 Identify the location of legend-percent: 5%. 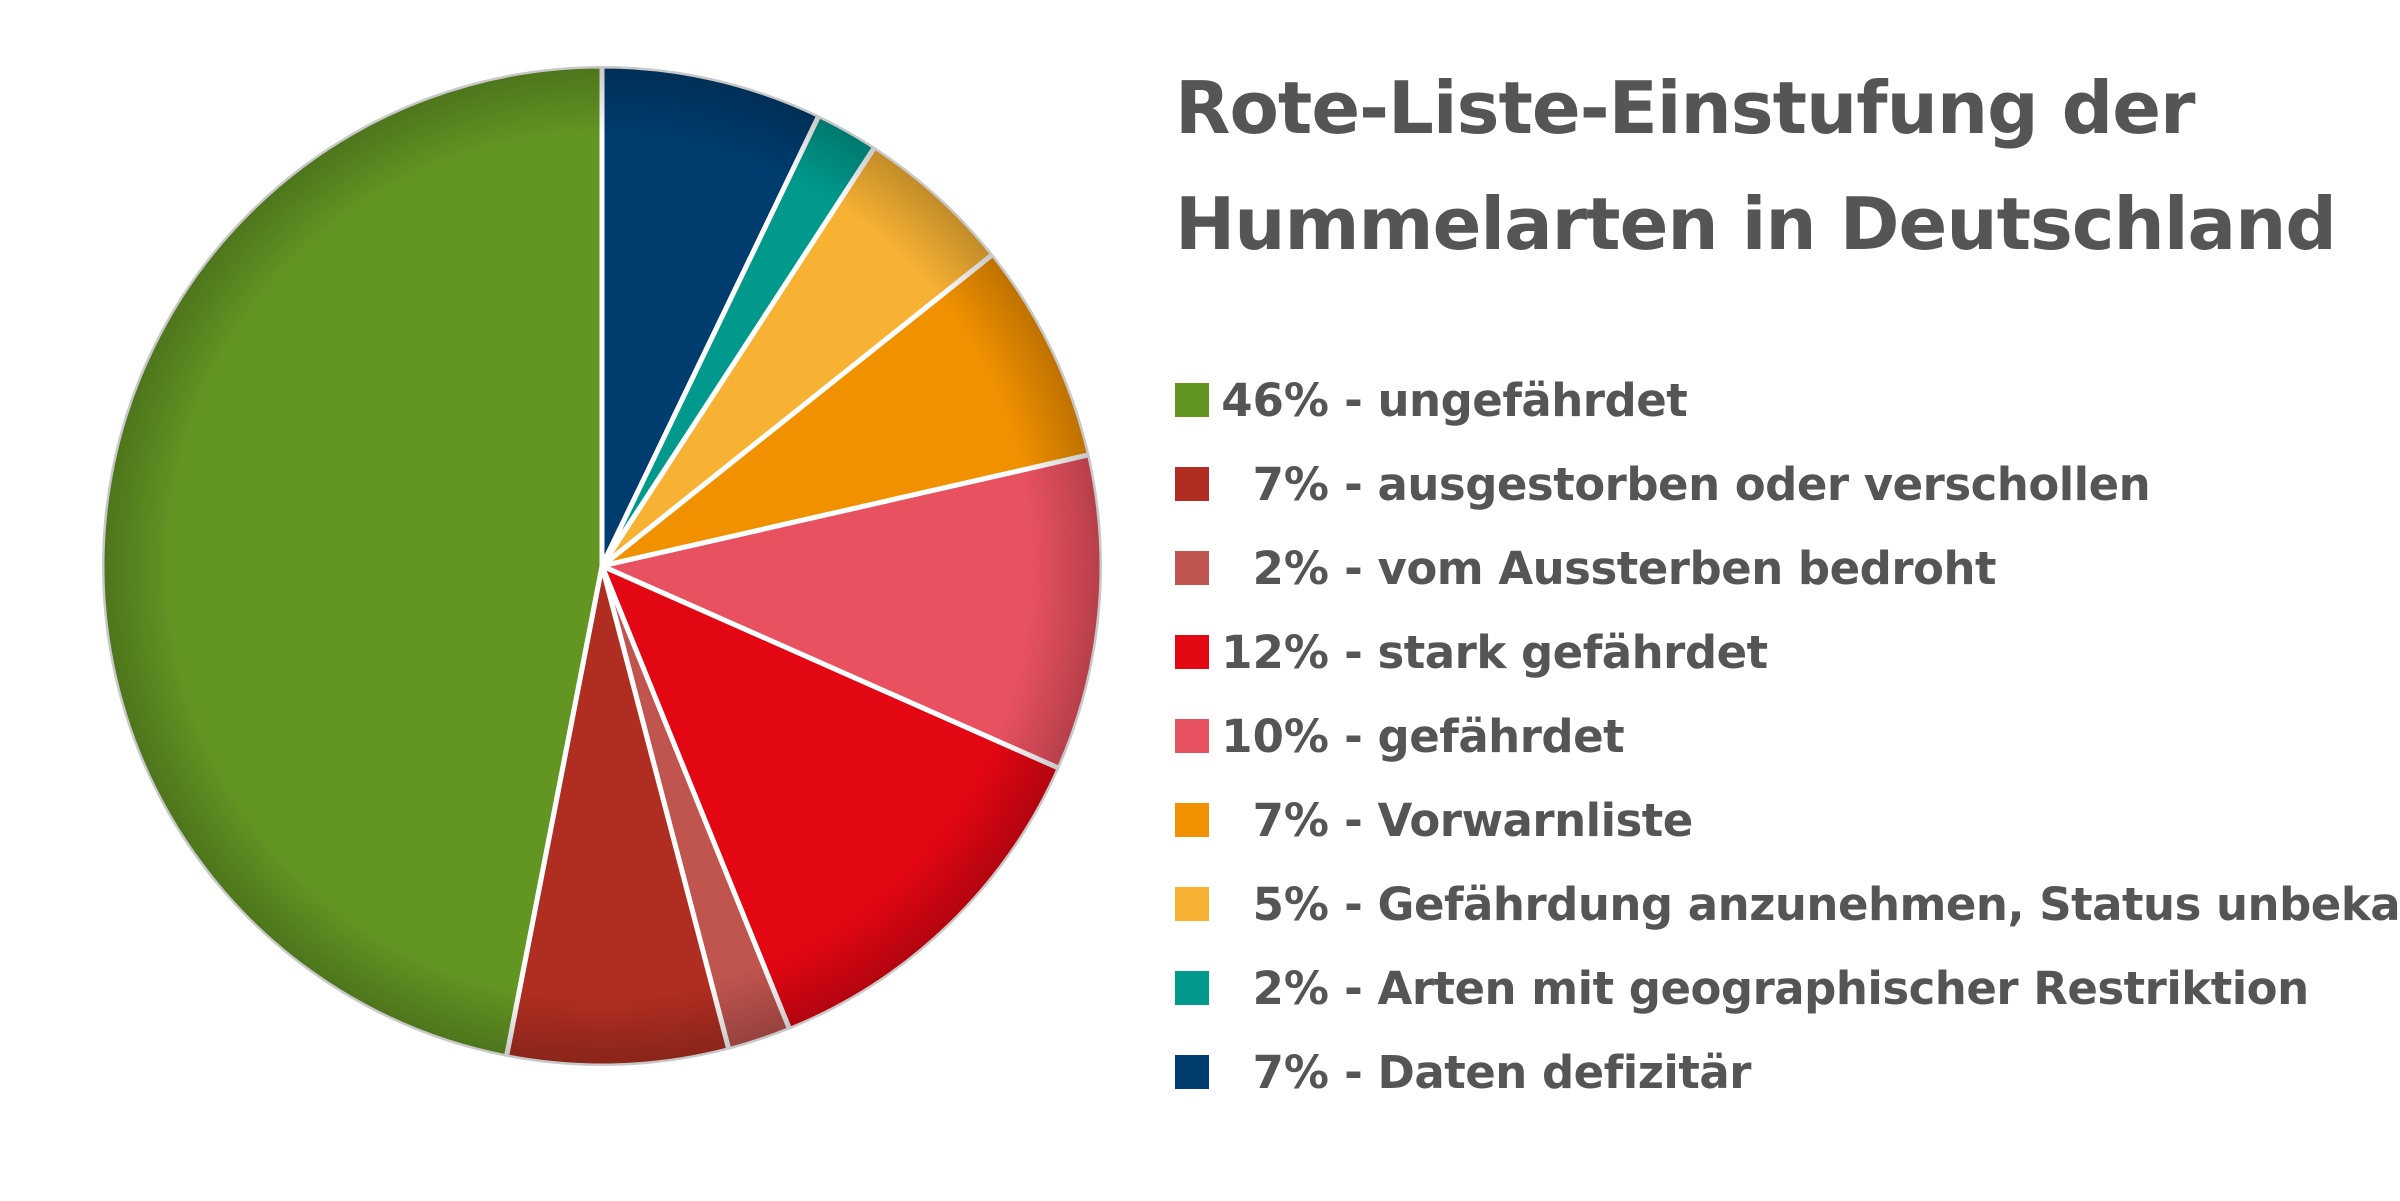
(1290, 904).